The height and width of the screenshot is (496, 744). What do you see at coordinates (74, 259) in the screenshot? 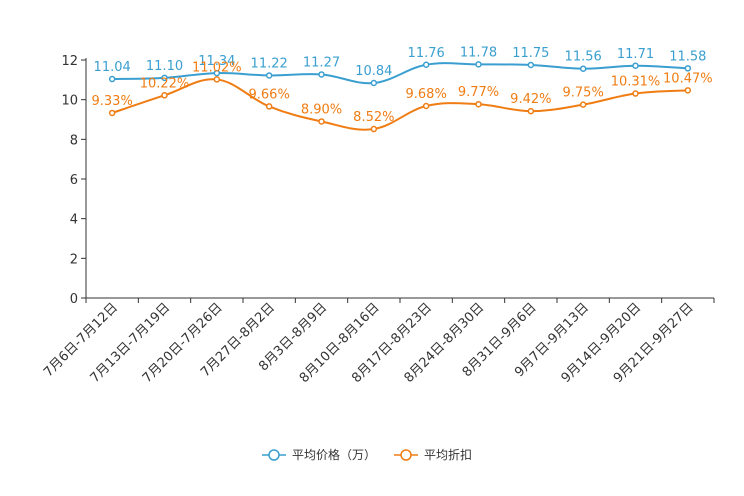
I see `y-tick-label: 2` at bounding box center [74, 259].